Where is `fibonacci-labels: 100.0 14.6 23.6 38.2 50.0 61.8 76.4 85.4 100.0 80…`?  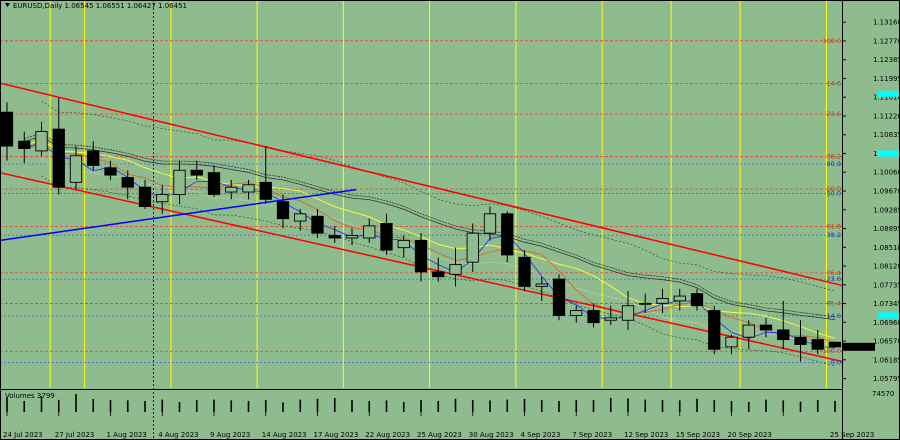 fibonacci-labels: 100.0 14.6 23.6 38.2 50.0 61.8 76.4 85.4 100.0 80… is located at coordinates (831, 202).